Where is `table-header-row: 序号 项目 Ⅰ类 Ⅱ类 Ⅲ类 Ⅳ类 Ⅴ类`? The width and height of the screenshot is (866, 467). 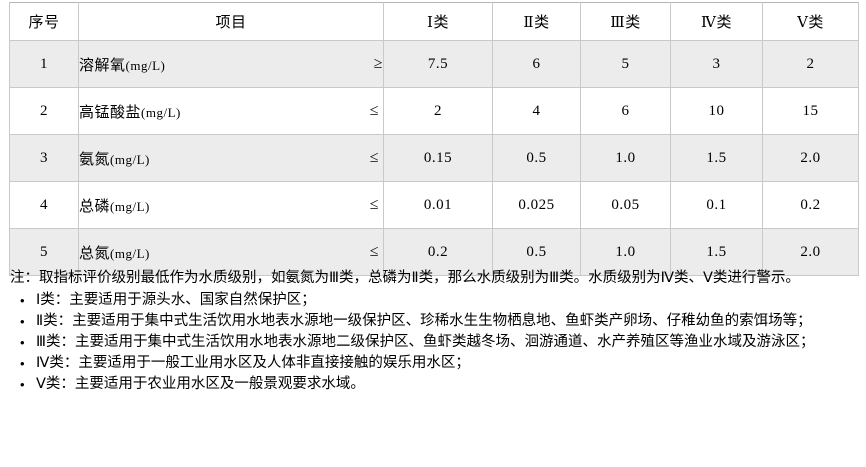
table-header-row: 序号 项目 Ⅰ类 Ⅱ类 Ⅲ类 Ⅳ类 Ⅴ类 is located at coordinates (434, 21).